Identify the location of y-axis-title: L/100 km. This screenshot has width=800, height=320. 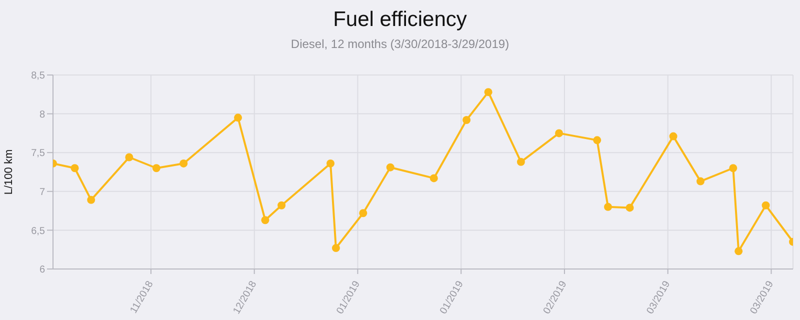
(8, 172).